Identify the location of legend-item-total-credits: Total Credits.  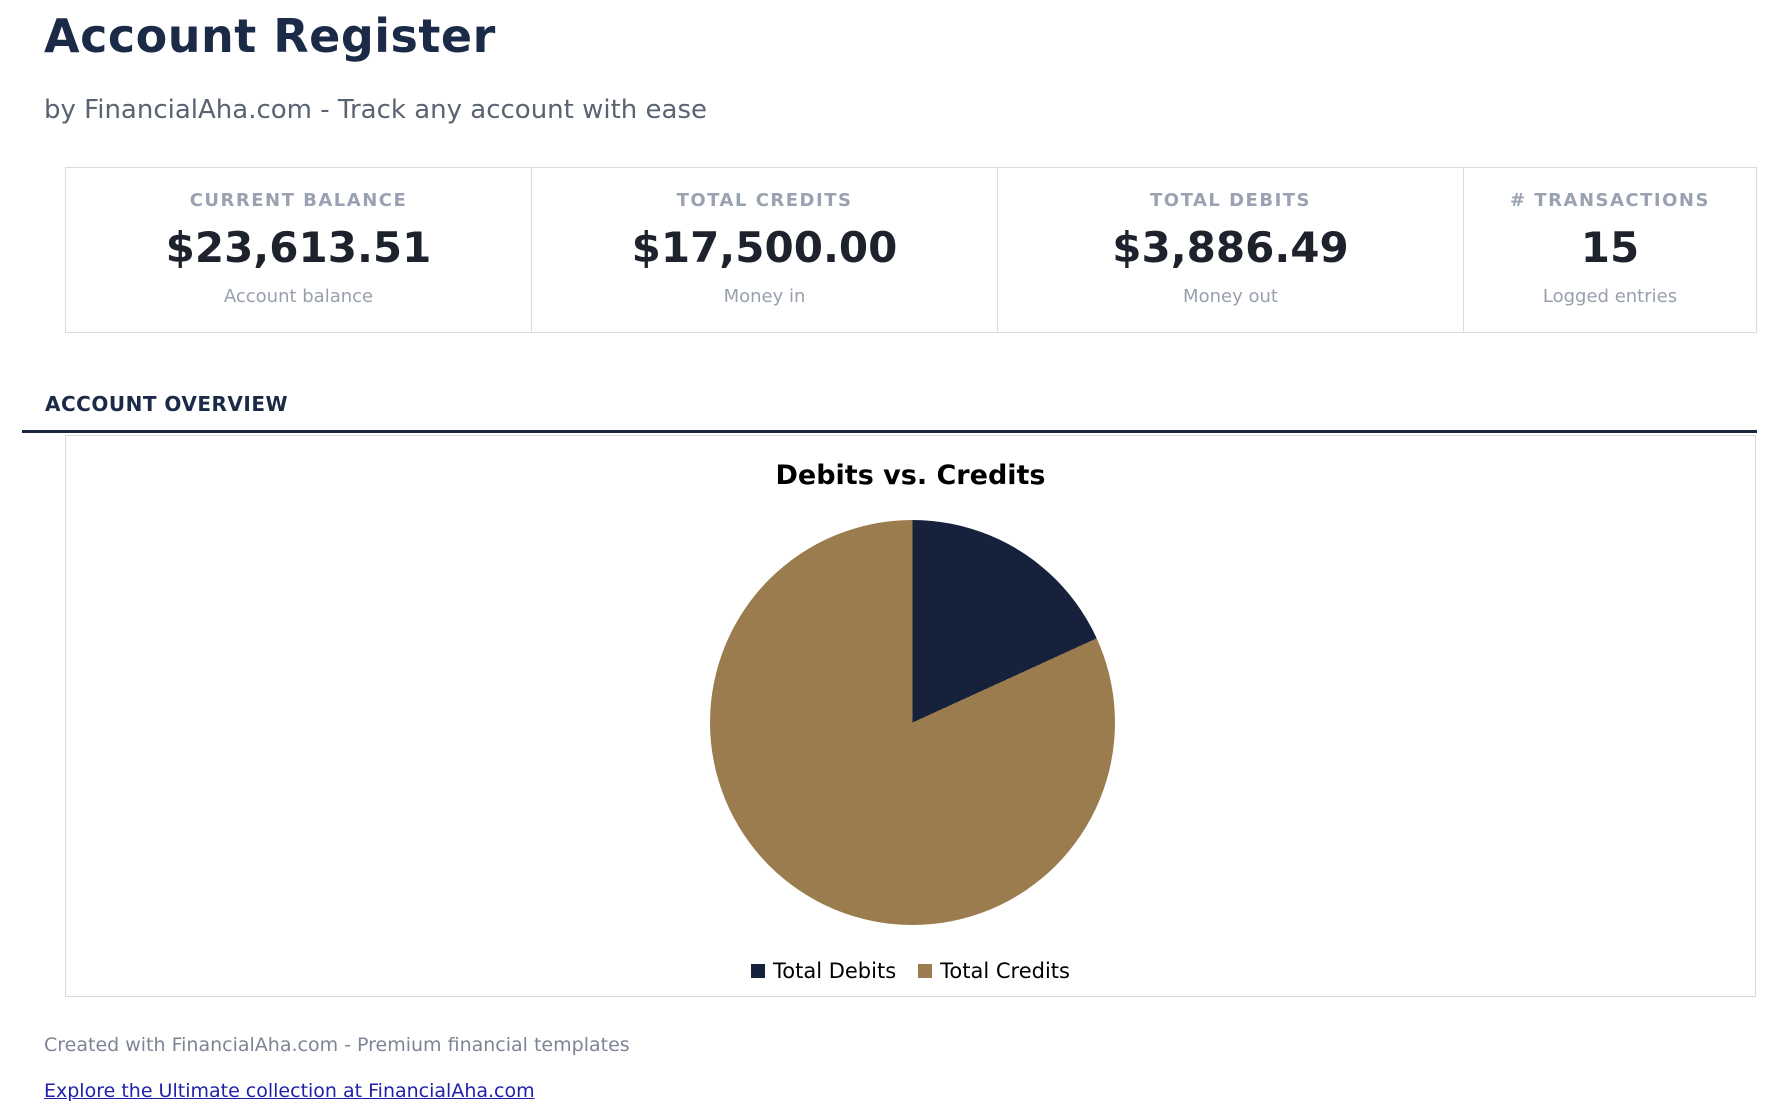
(994, 971).